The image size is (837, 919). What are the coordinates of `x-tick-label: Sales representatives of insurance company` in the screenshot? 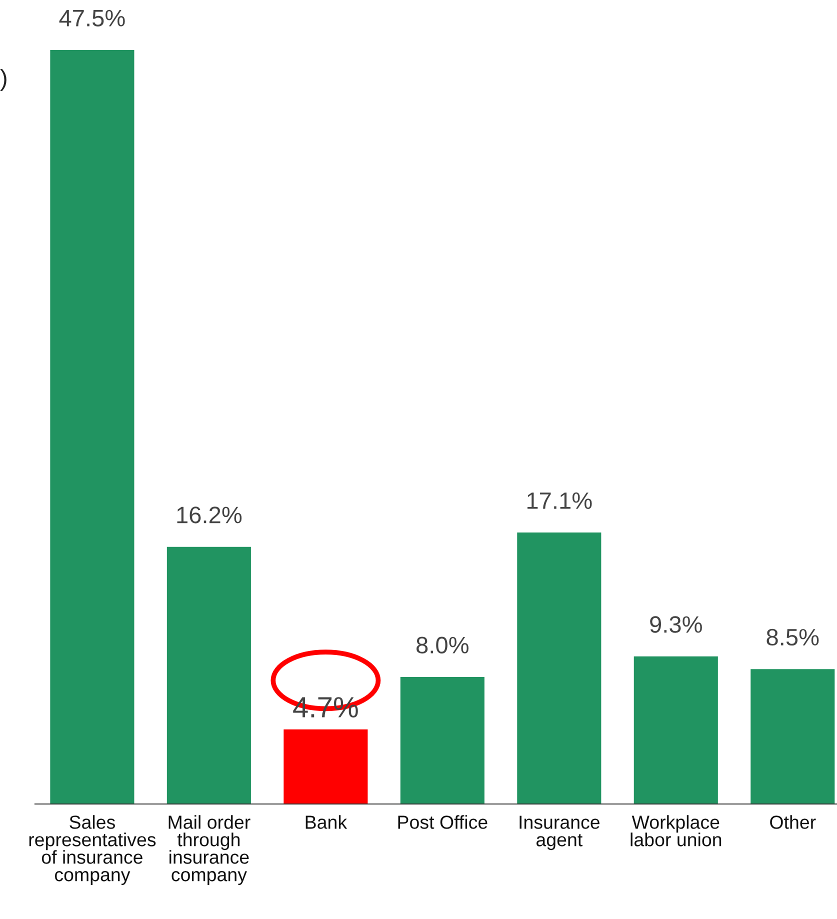 It's located at (92, 850).